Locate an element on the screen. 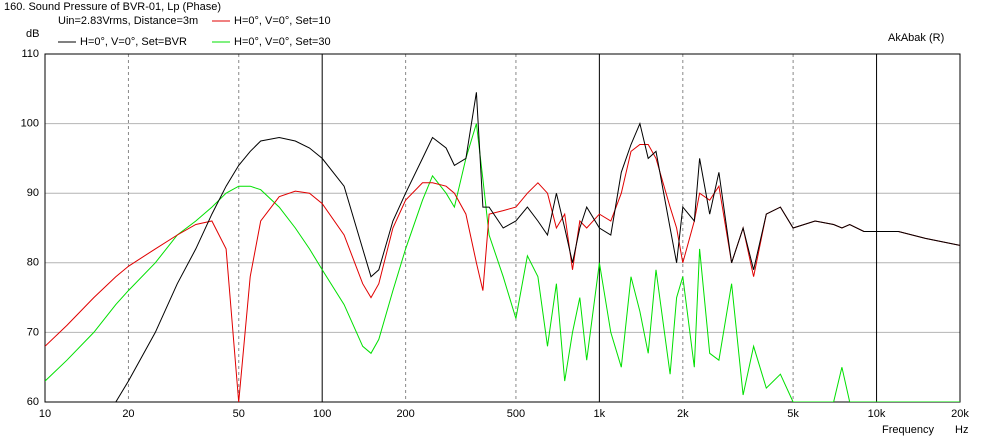  y-tick-label: 80 is located at coordinates (33, 263).